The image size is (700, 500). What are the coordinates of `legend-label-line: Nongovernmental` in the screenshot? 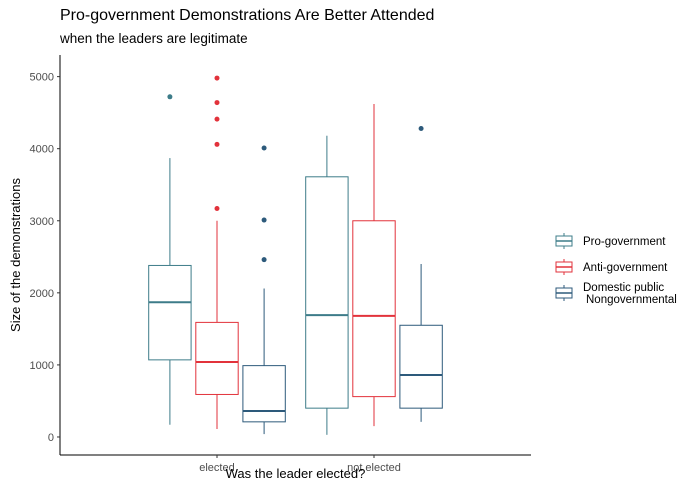 It's located at (631, 300).